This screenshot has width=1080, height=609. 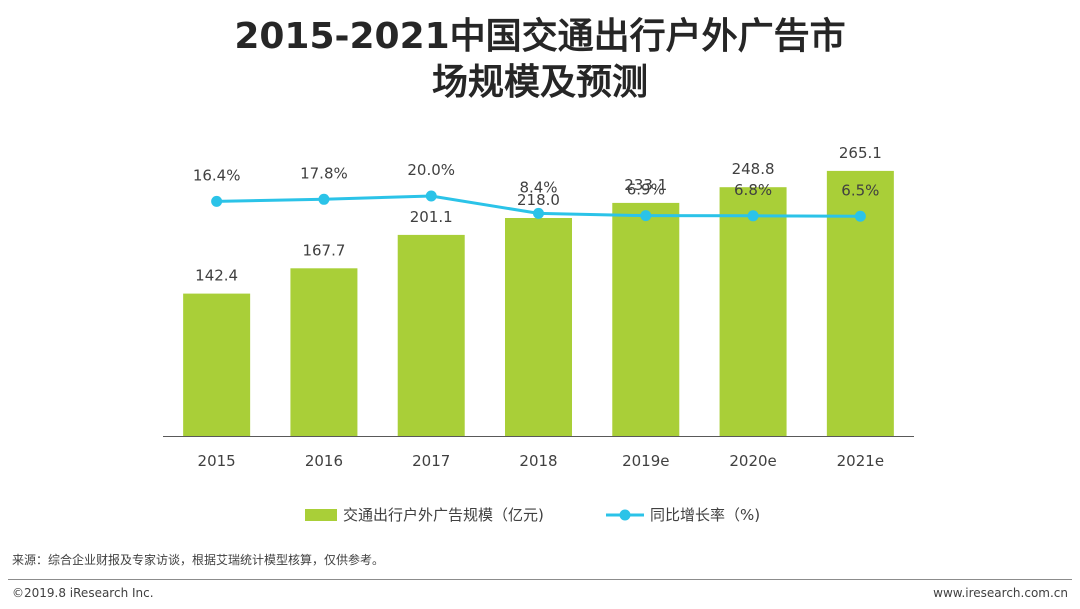 What do you see at coordinates (753, 190) in the screenshot?
I see `growth-label-2020e: 6.8%` at bounding box center [753, 190].